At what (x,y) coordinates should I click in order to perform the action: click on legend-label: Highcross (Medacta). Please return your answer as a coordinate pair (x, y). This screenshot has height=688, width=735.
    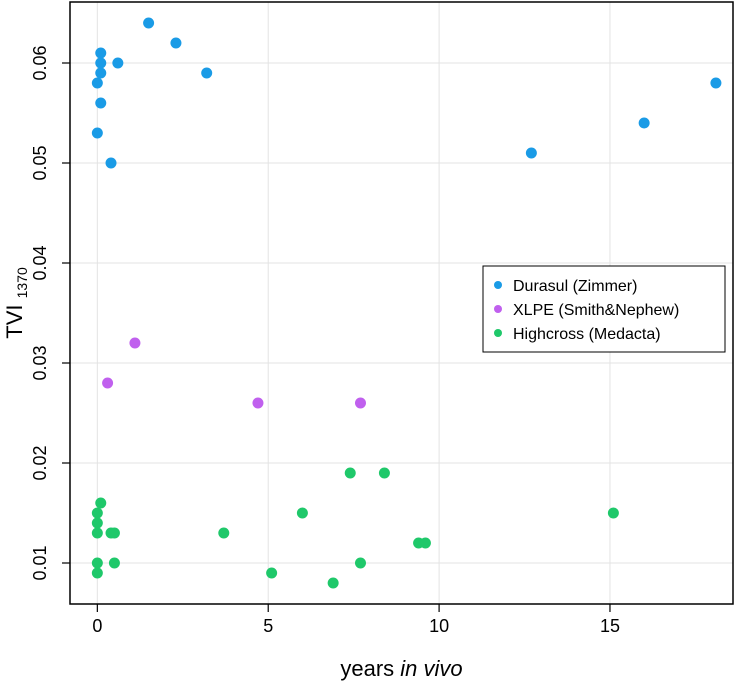
    Looking at the image, I should click on (587, 334).